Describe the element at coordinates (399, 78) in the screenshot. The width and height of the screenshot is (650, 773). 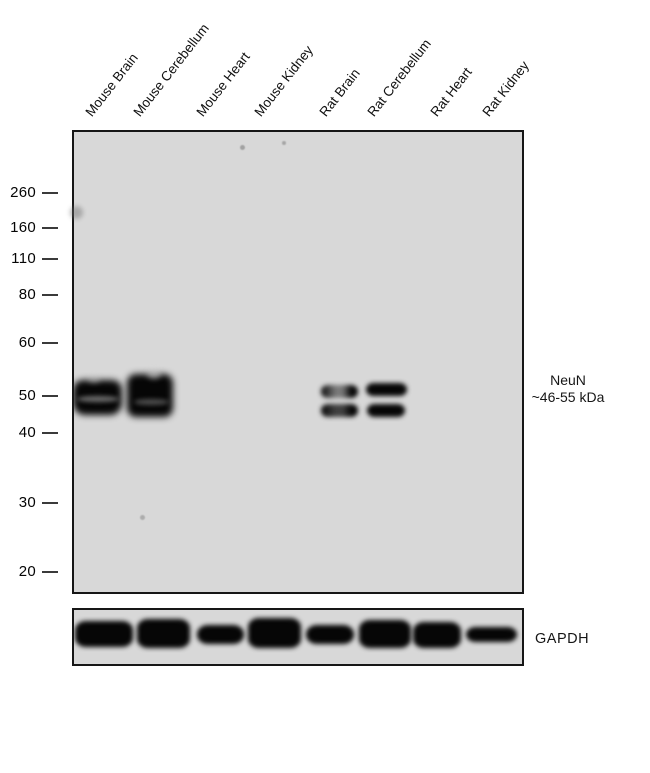
I see `lane-label: Rat Cerebellum` at that location.